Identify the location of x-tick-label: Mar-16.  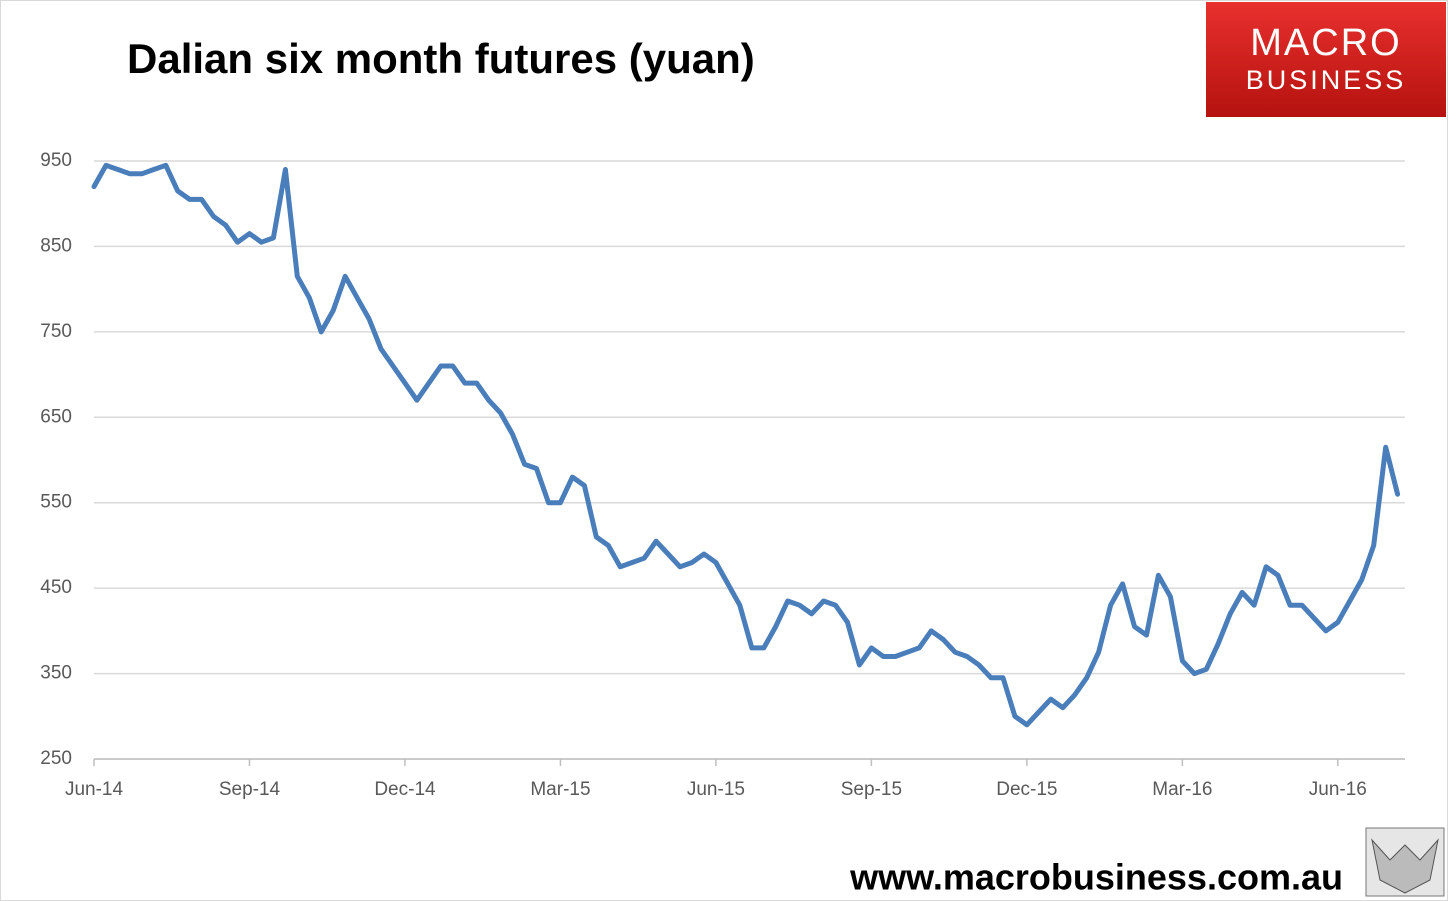
(1182, 789).